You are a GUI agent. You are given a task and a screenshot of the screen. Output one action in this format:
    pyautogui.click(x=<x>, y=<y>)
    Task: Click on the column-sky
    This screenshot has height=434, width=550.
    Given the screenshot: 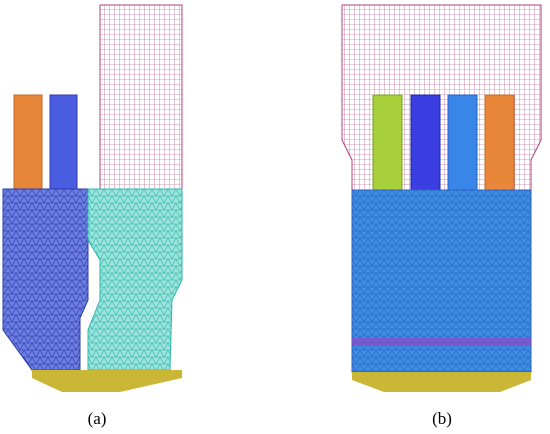 What is the action you would take?
    pyautogui.click(x=462, y=142)
    